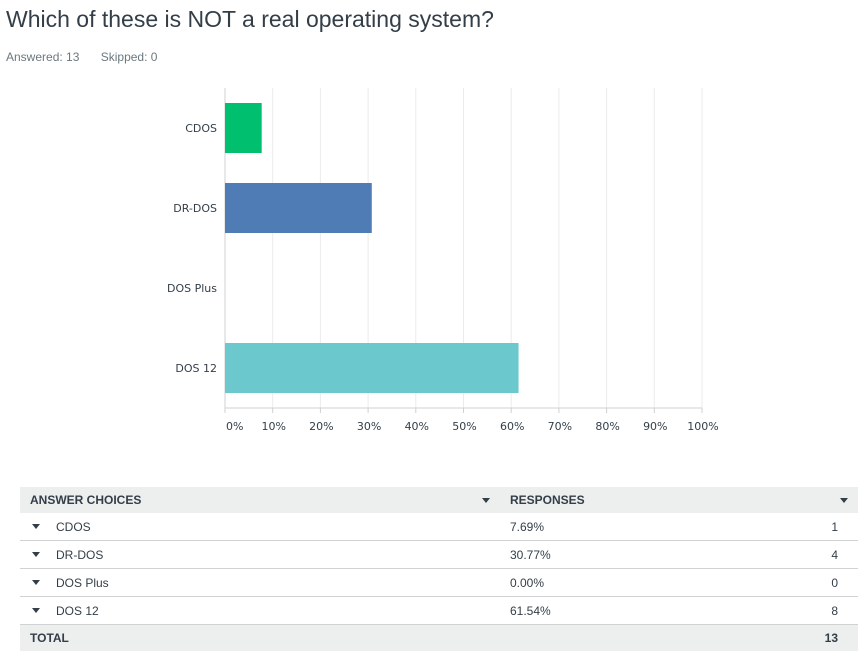  Describe the element at coordinates (439, 638) in the screenshot. I see `table-total-row: TOTAL 13` at that location.